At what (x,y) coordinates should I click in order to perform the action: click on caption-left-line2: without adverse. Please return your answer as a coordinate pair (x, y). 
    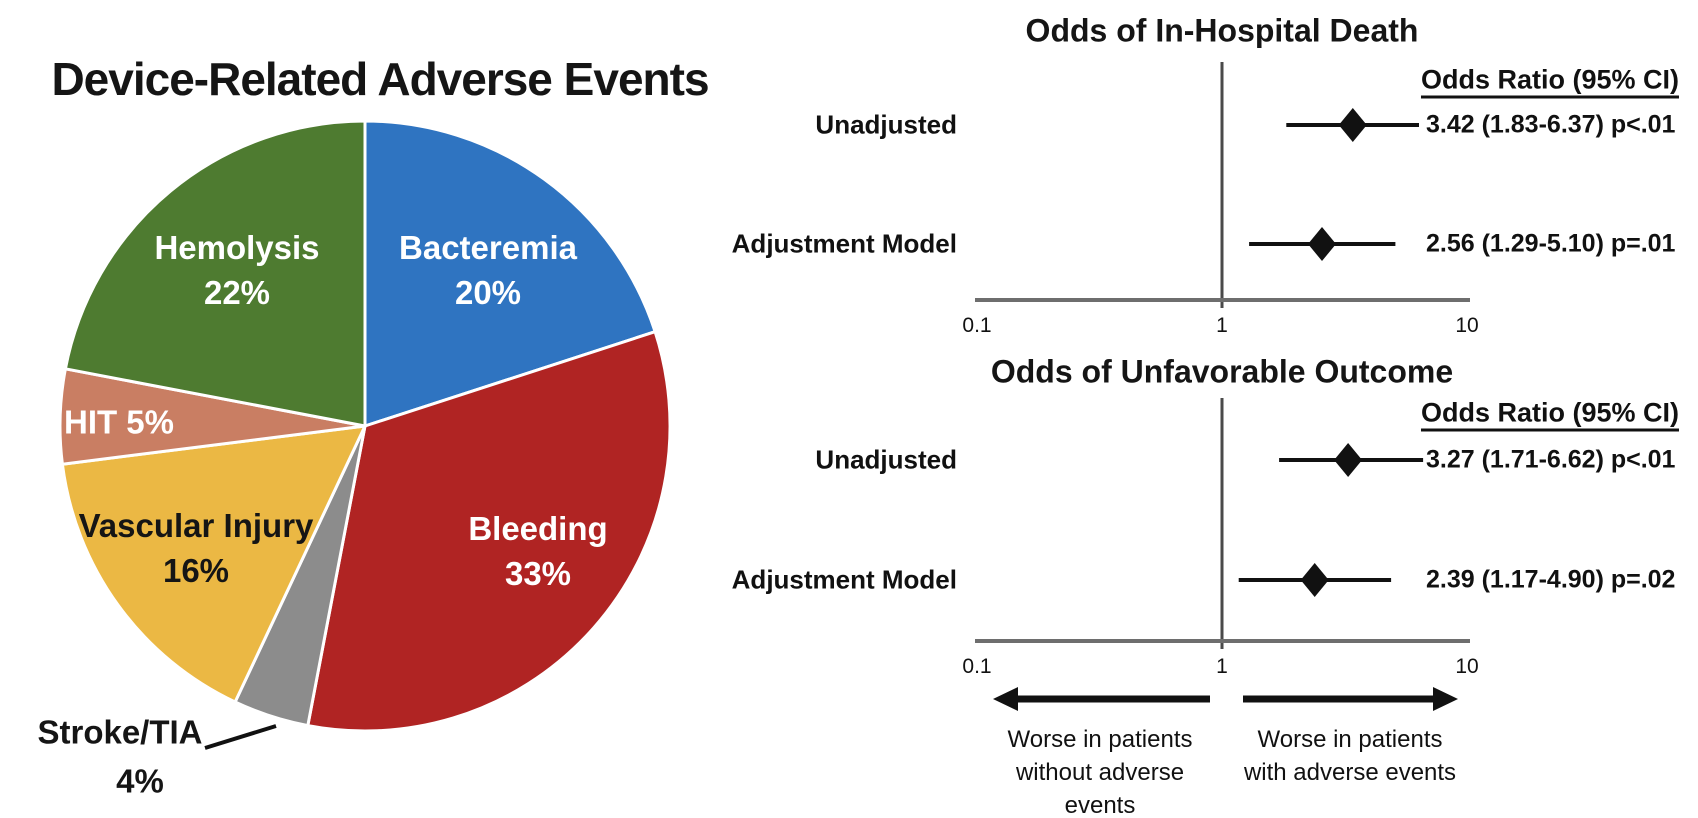
    Looking at the image, I should click on (1100, 772).